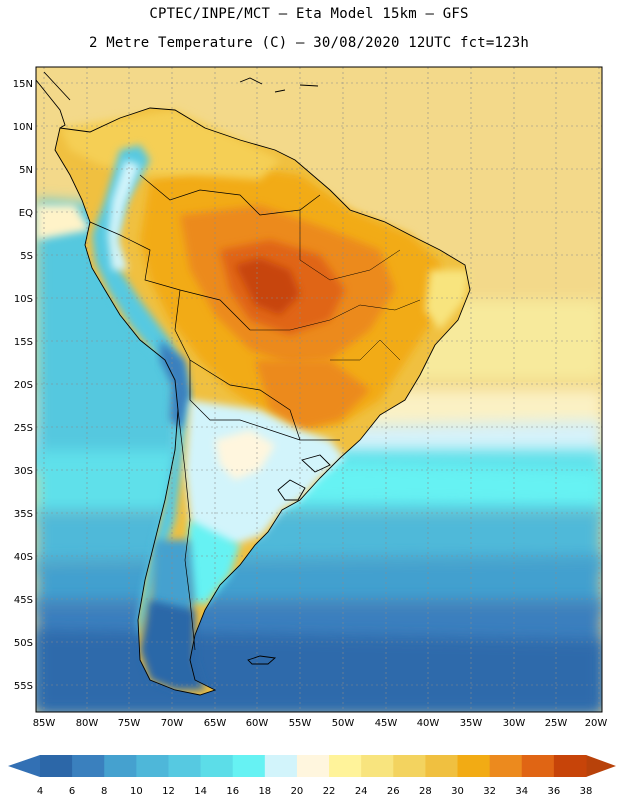  What do you see at coordinates (428, 723) in the screenshot?
I see `lon-label: 40W` at bounding box center [428, 723].